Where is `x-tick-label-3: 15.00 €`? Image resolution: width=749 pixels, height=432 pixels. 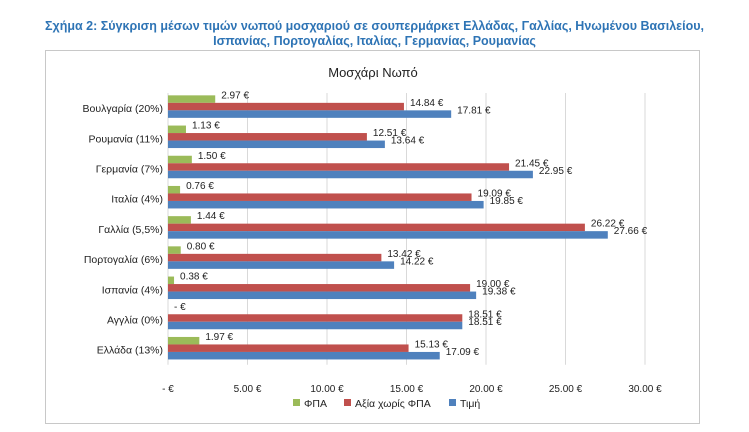
x-tick-label-3: 15.00 € is located at coordinates (407, 389).